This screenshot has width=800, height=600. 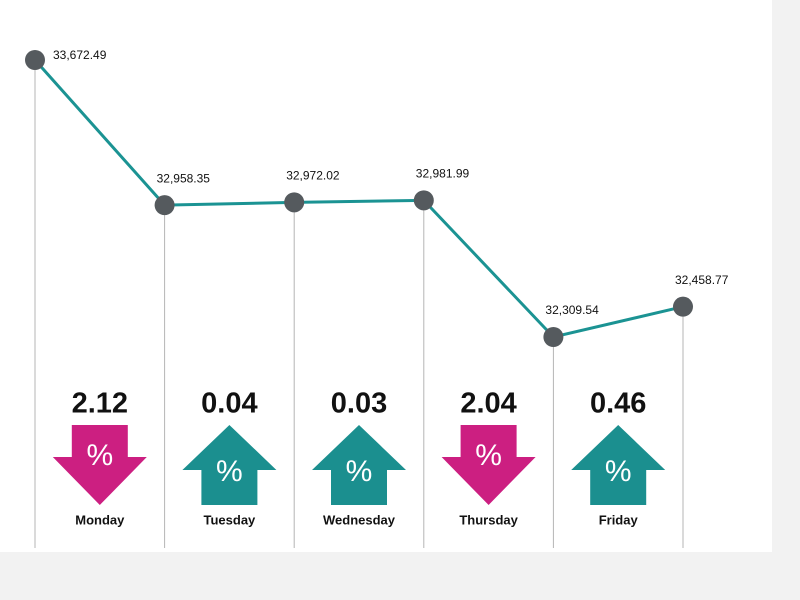 What do you see at coordinates (488, 519) in the screenshot?
I see `day-label: Thursday` at bounding box center [488, 519].